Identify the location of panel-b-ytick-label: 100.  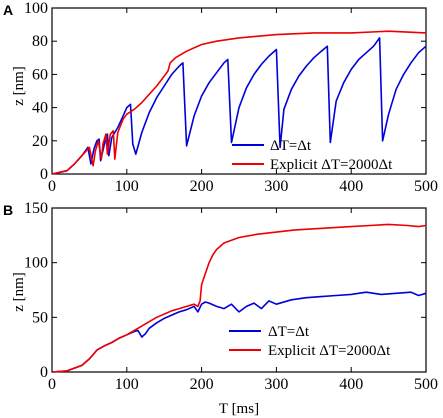
(36, 263).